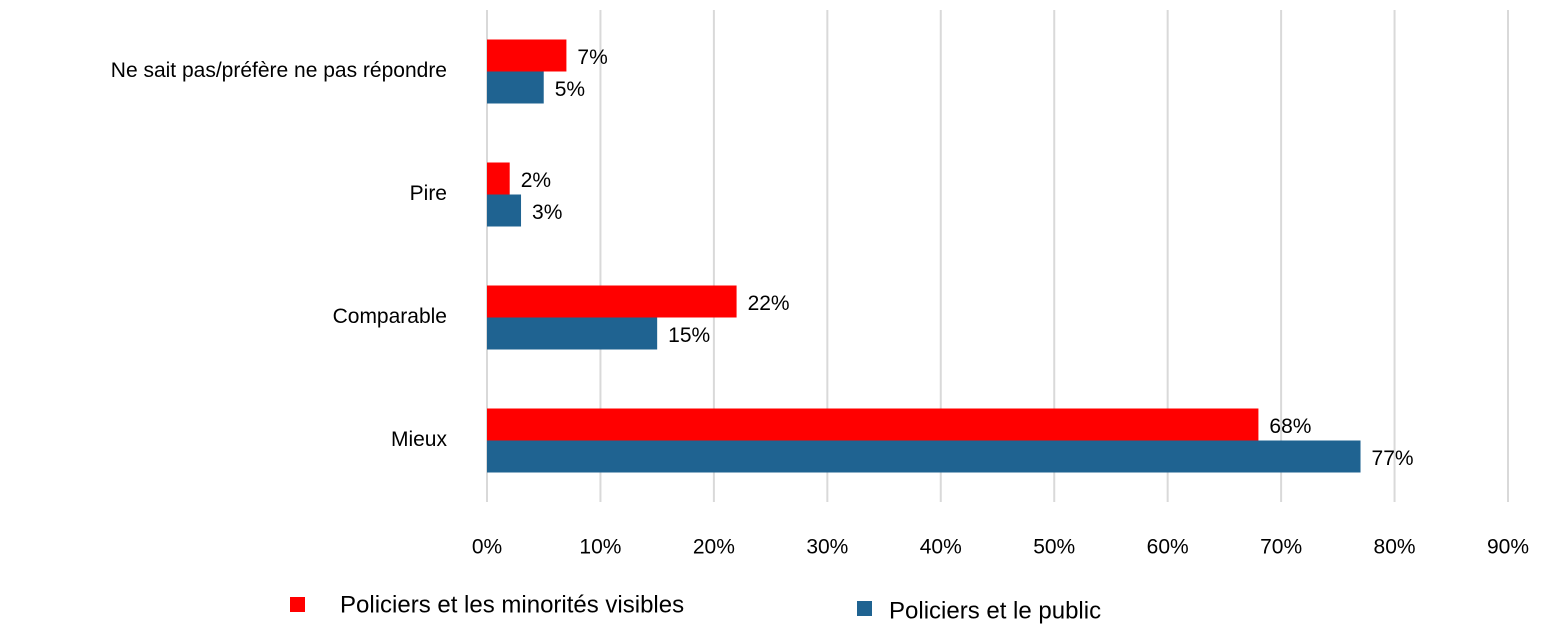 The height and width of the screenshot is (626, 1547). Describe the element at coordinates (714, 547) in the screenshot. I see `x-tick-label: 20%` at that location.